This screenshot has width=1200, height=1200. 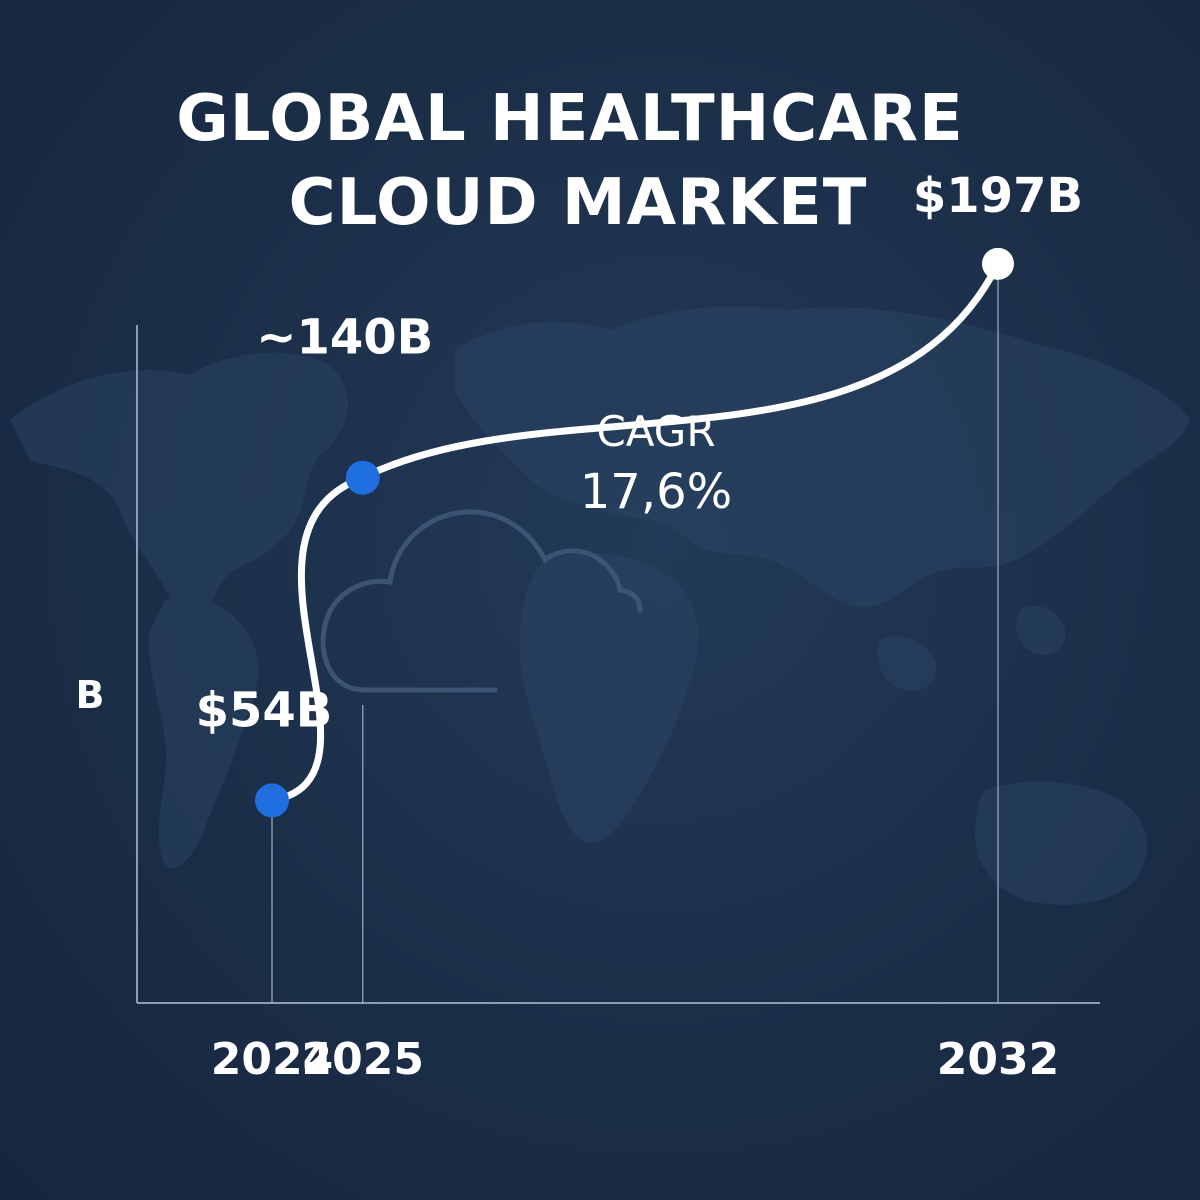 I want to click on data-point-2025, so click(x=362, y=477).